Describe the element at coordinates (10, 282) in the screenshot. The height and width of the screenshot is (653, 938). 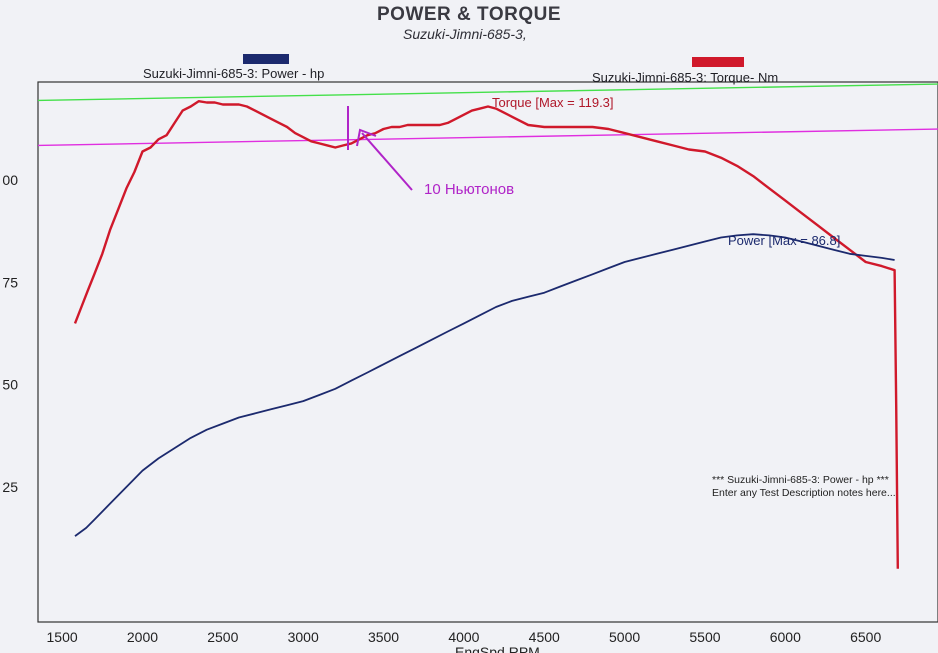
I see `y-tick-75: 75` at that location.